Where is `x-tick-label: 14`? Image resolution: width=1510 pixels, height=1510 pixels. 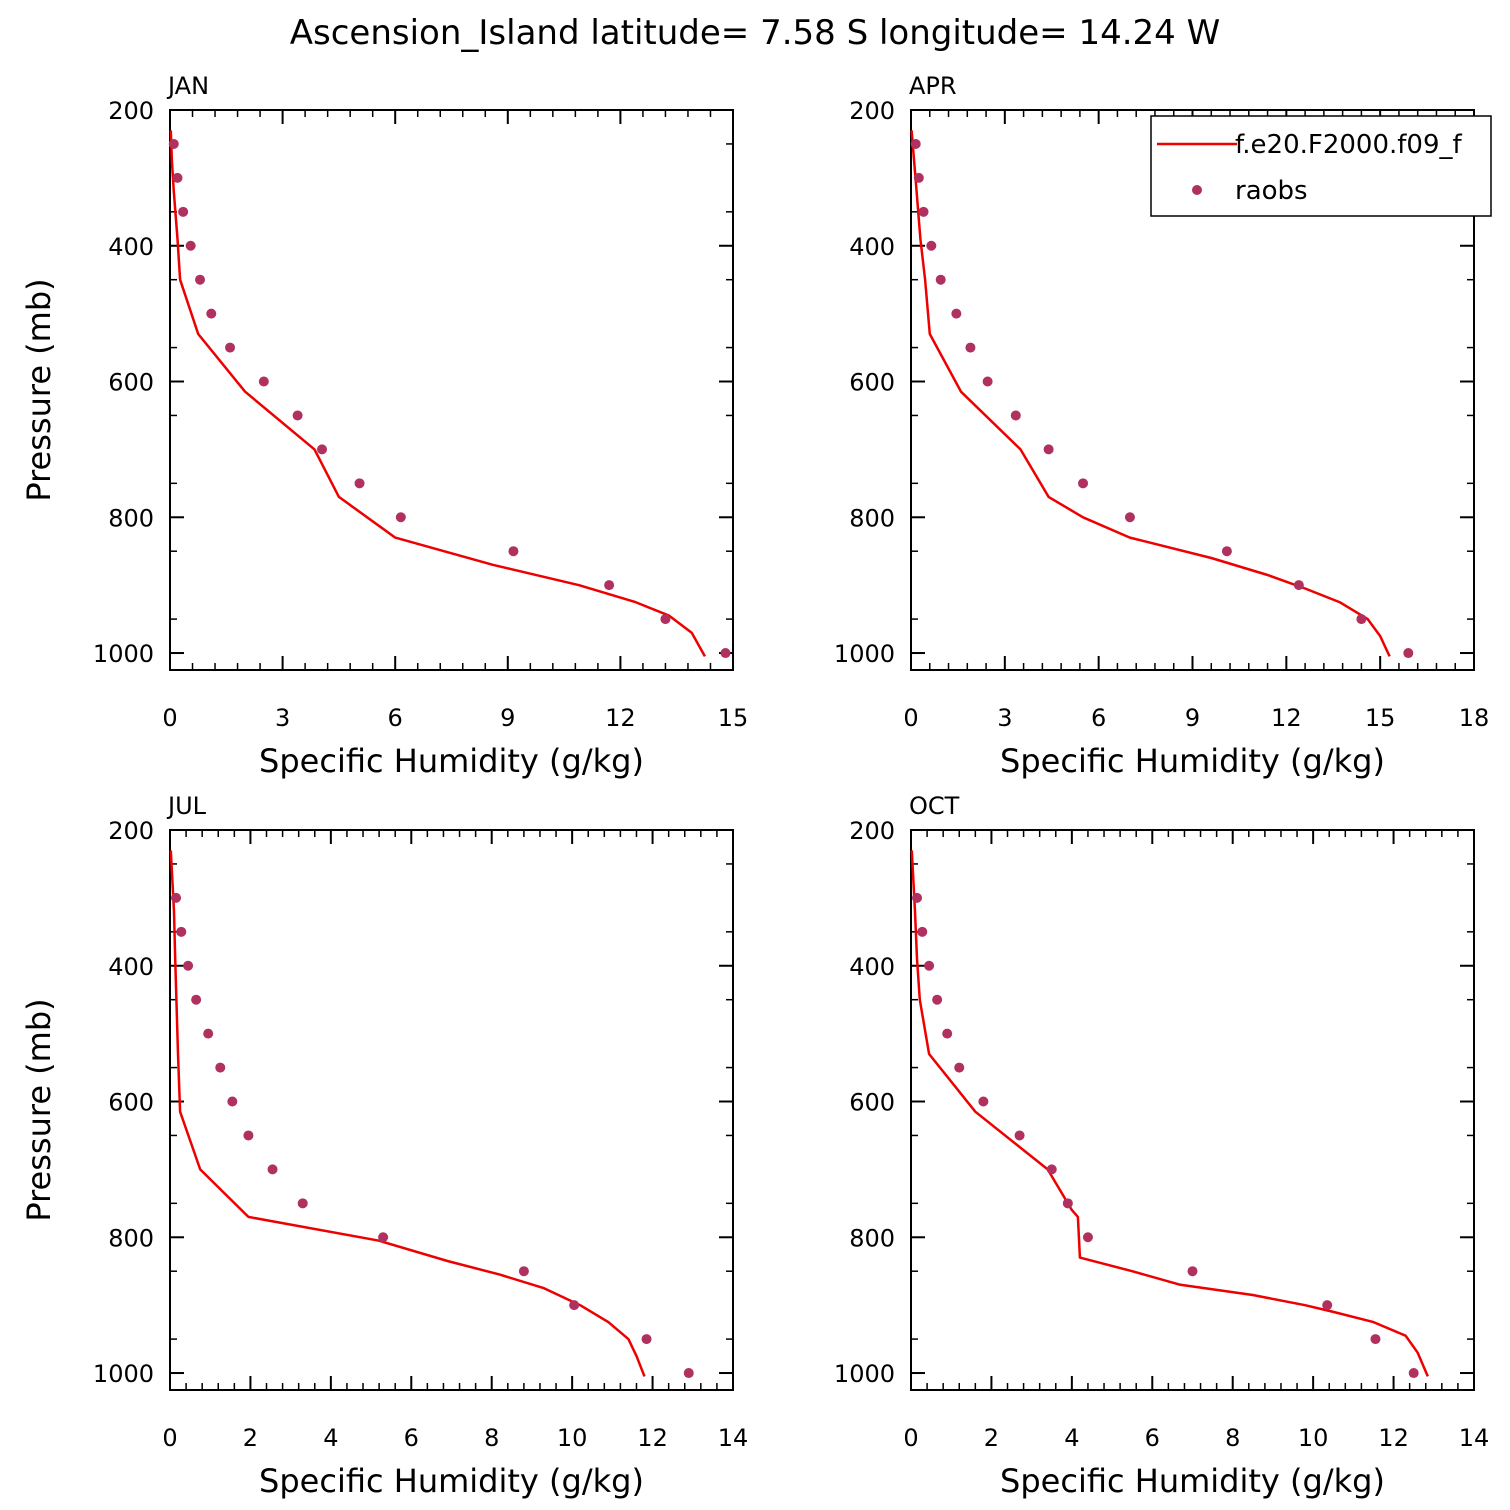 x-tick-label: 14 is located at coordinates (733, 1438).